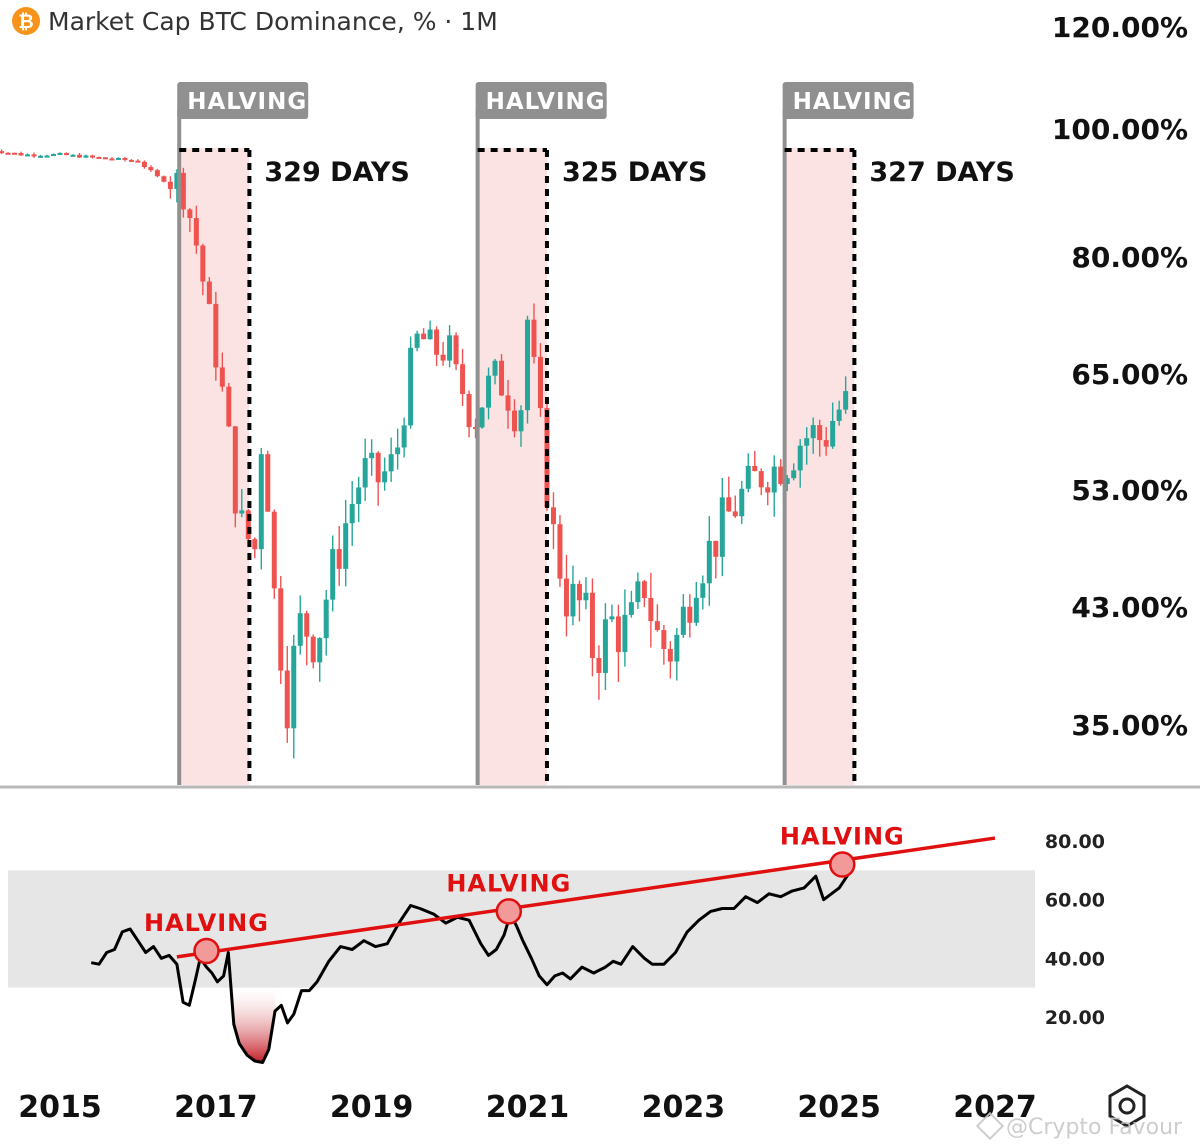 The height and width of the screenshot is (1147, 1200). Describe the element at coordinates (1129, 607) in the screenshot. I see `price-axis-tick-6: 43.00%` at that location.